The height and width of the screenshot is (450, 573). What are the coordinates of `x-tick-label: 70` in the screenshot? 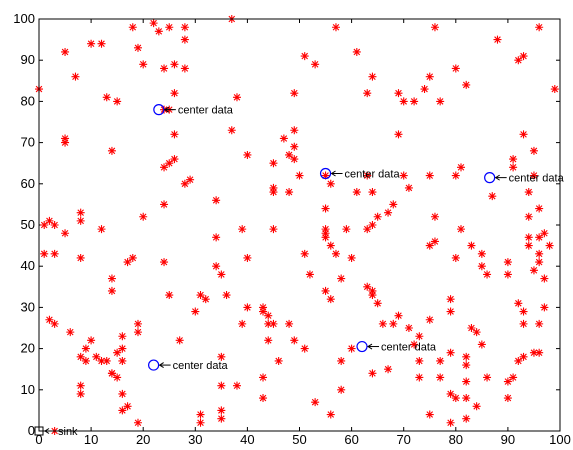 It's located at (403, 439).